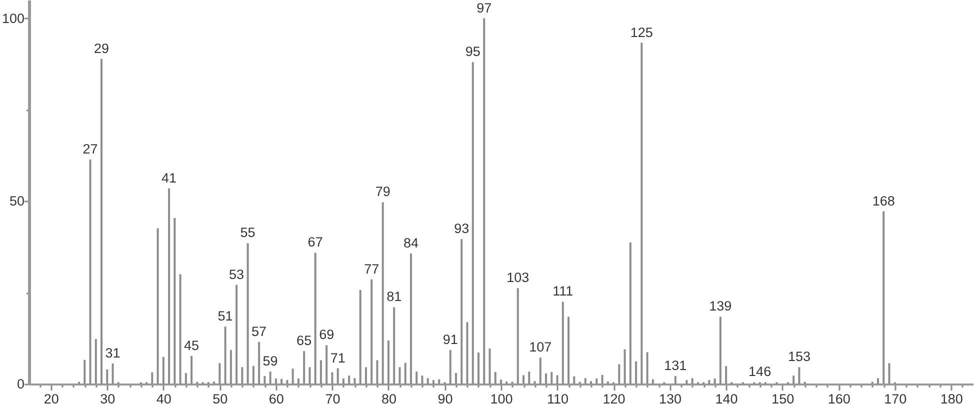 Image resolution: width=974 pixels, height=406 pixels. I want to click on annotation: 97, so click(484, 8).